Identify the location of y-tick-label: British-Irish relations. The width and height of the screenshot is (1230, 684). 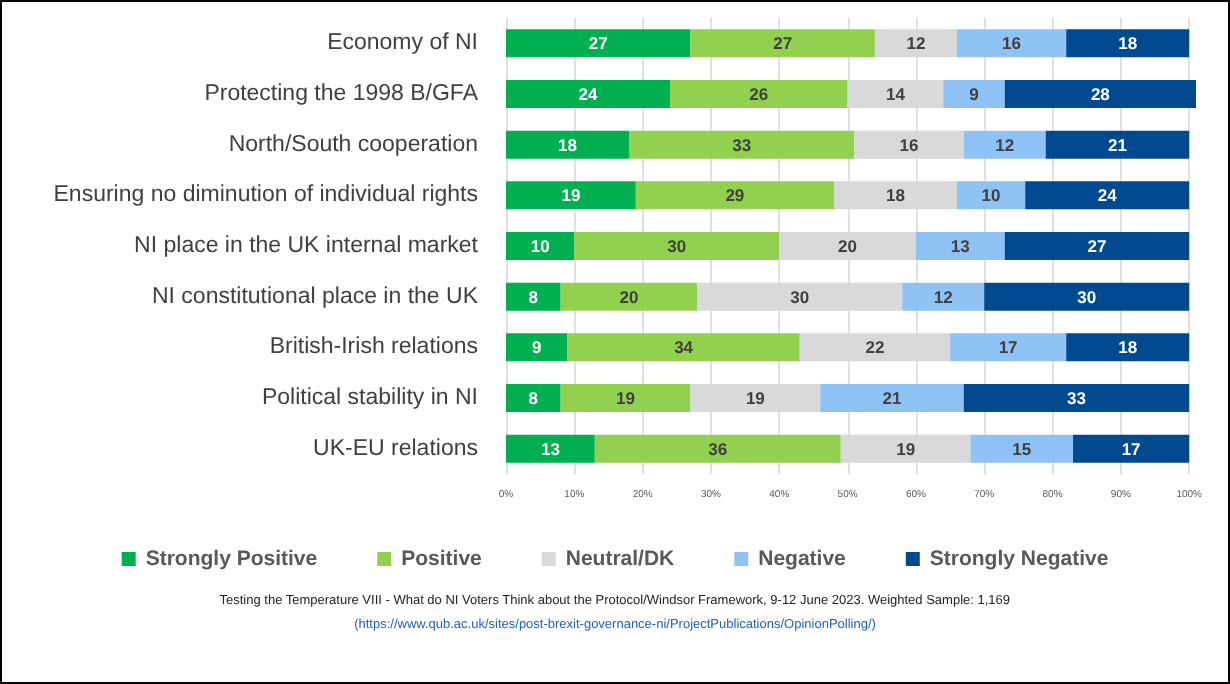
(374, 347).